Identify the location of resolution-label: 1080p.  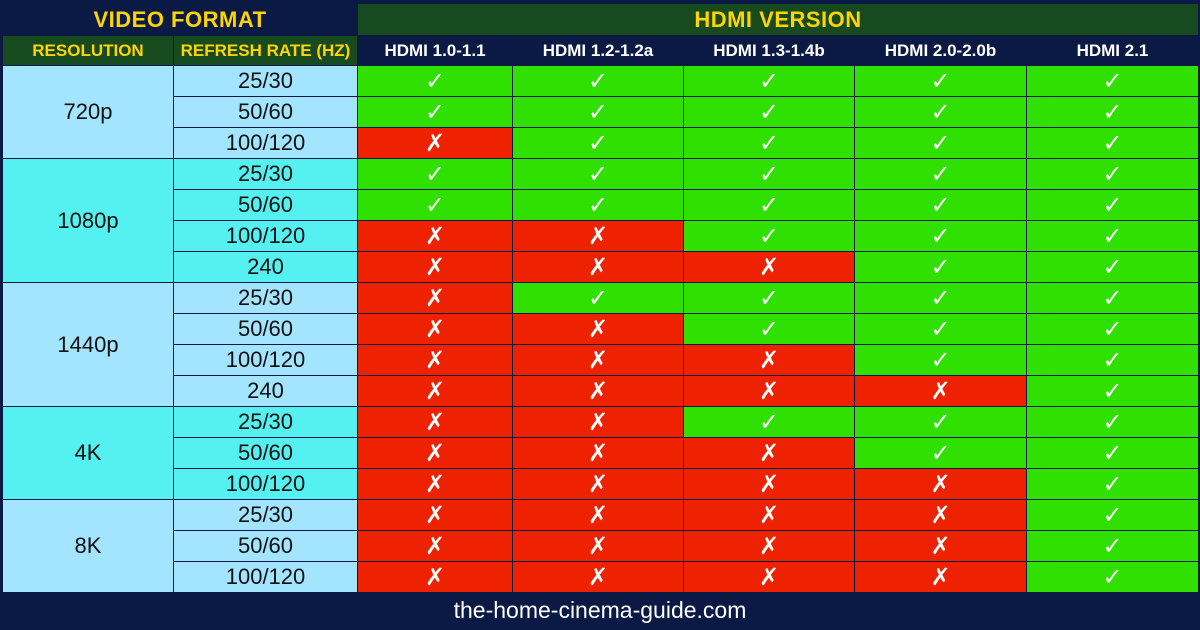
(88, 220).